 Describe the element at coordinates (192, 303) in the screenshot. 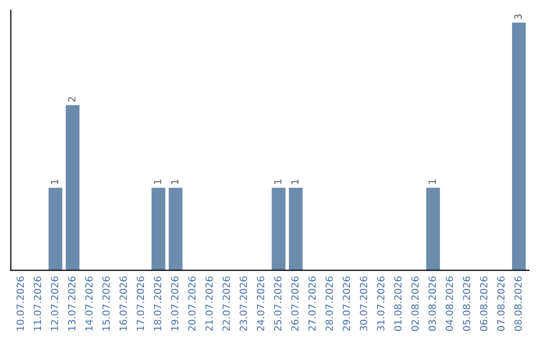

I see `x-tick-label: 20.07.2026` at that location.